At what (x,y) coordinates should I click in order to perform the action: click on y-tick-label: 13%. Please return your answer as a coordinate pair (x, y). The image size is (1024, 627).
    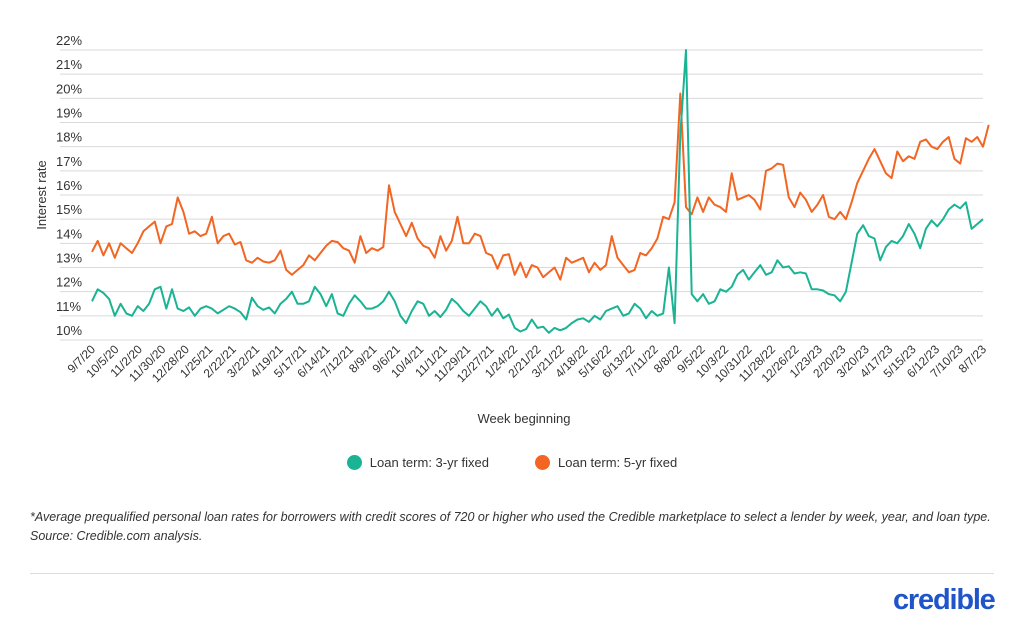
    Looking at the image, I should click on (69, 258).